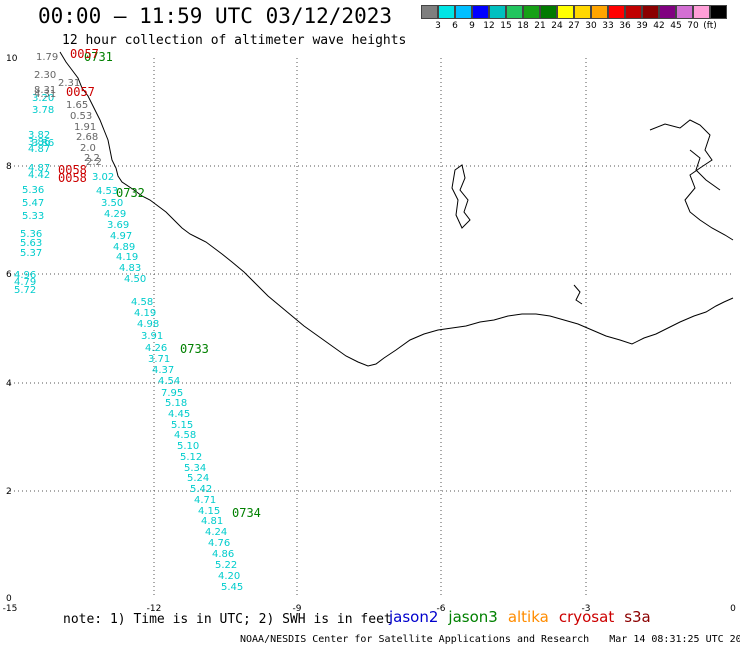 Image resolution: width=740 pixels, height=650 pixels. I want to click on x-tick-label: -15, so click(10, 609).